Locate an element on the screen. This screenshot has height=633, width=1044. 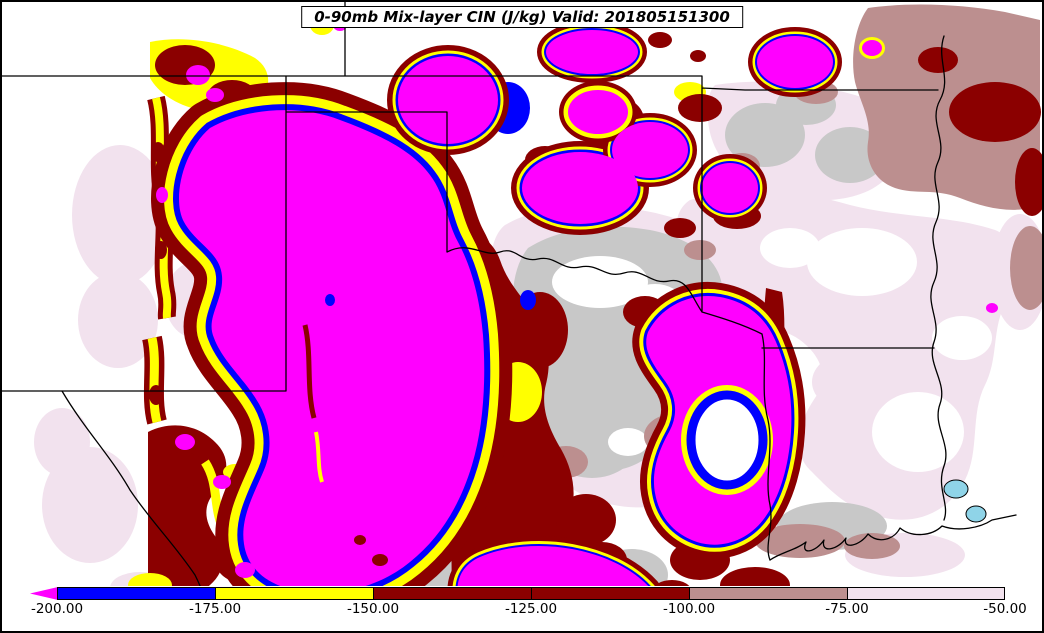
cin-fill-gray is located at coordinates (850, 155).